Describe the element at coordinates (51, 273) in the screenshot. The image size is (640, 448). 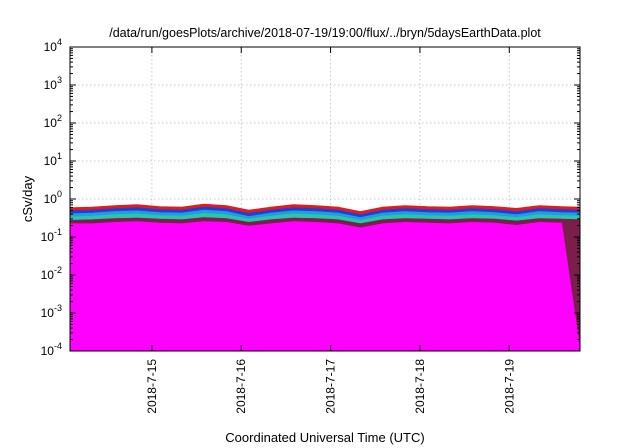
I see `y-tick-label: 10⁻²` at that location.